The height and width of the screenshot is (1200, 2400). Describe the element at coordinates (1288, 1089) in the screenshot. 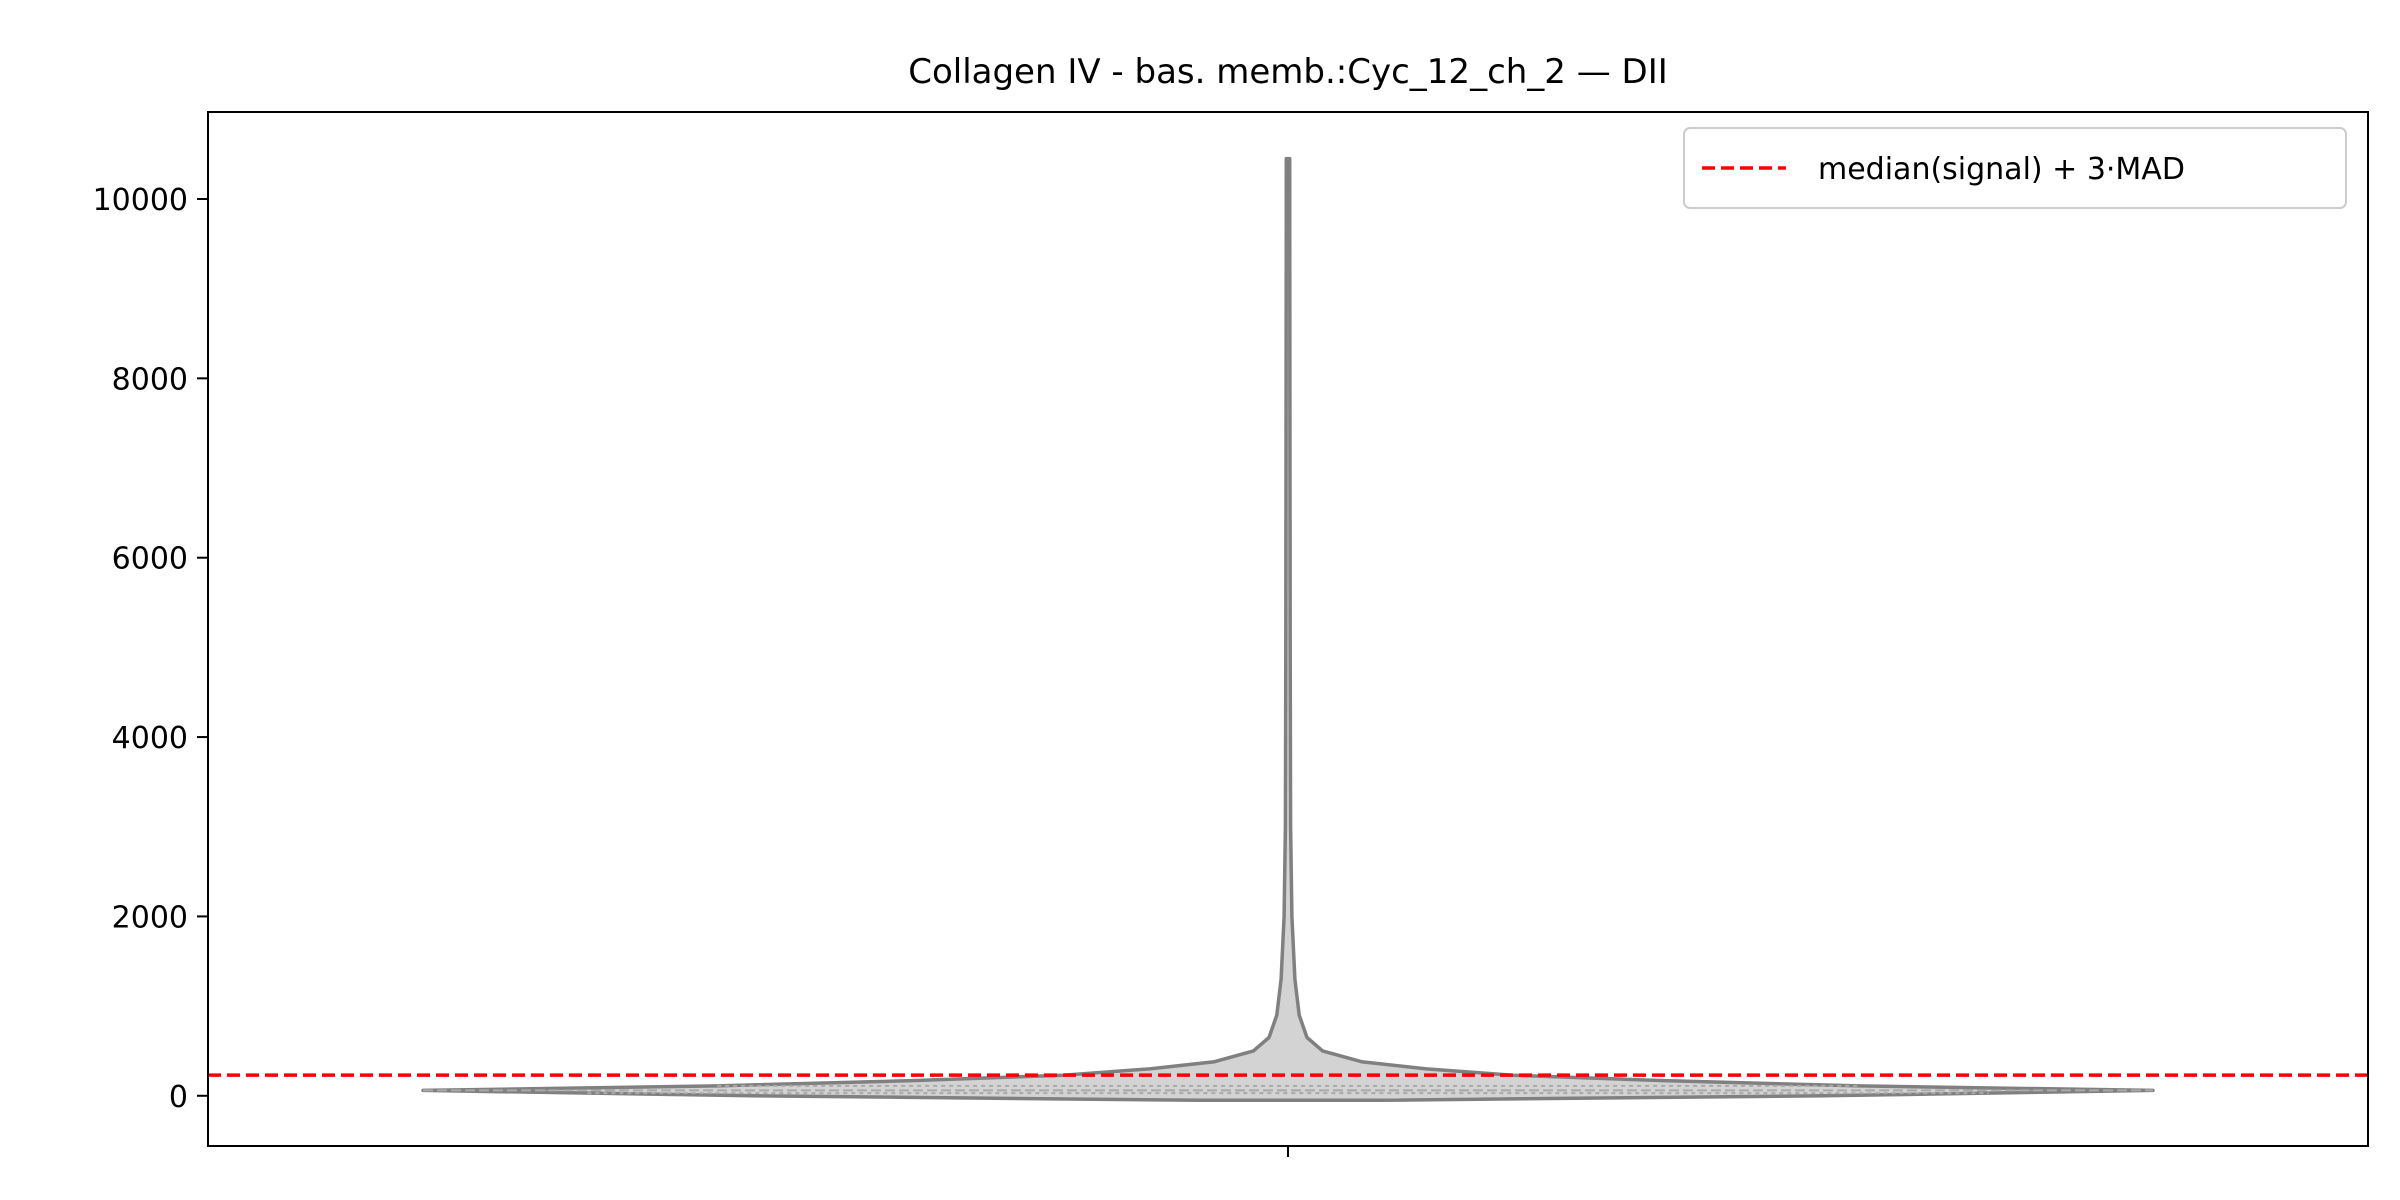

I see `violin-quartile-lines` at that location.